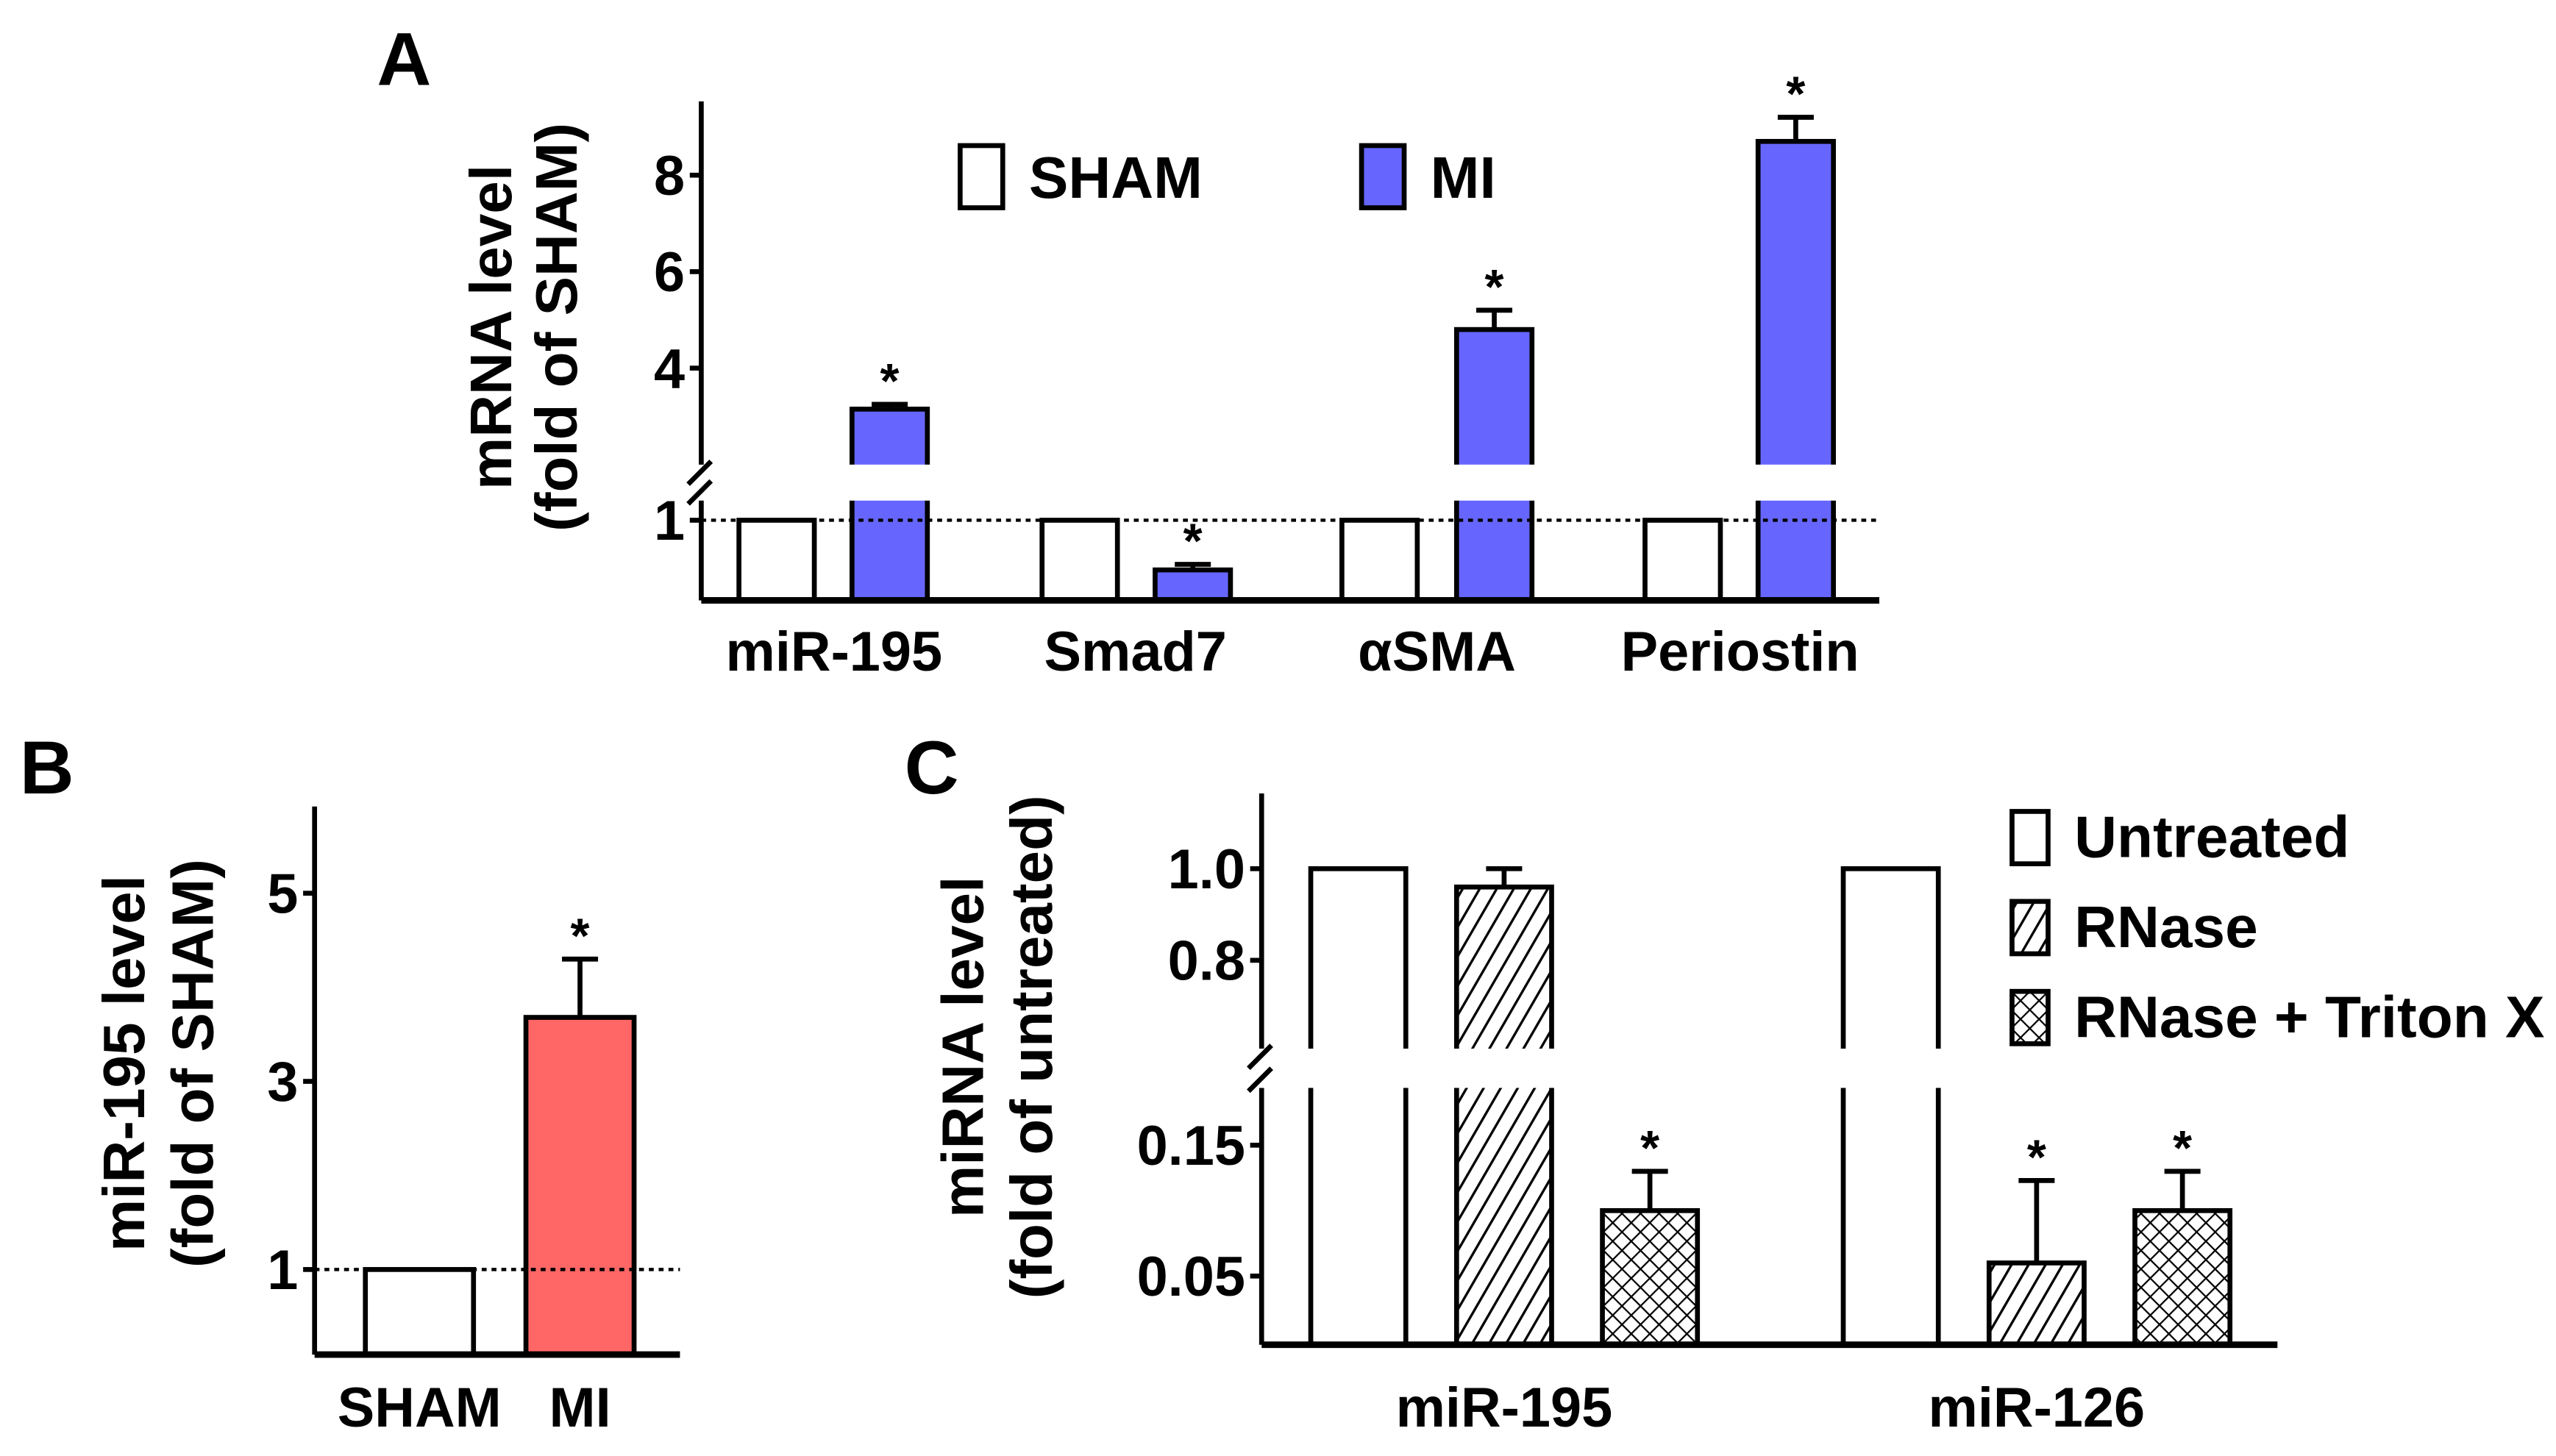 The image size is (2556, 1456). I want to click on y-tick-label: 0.15, so click(1191, 1146).